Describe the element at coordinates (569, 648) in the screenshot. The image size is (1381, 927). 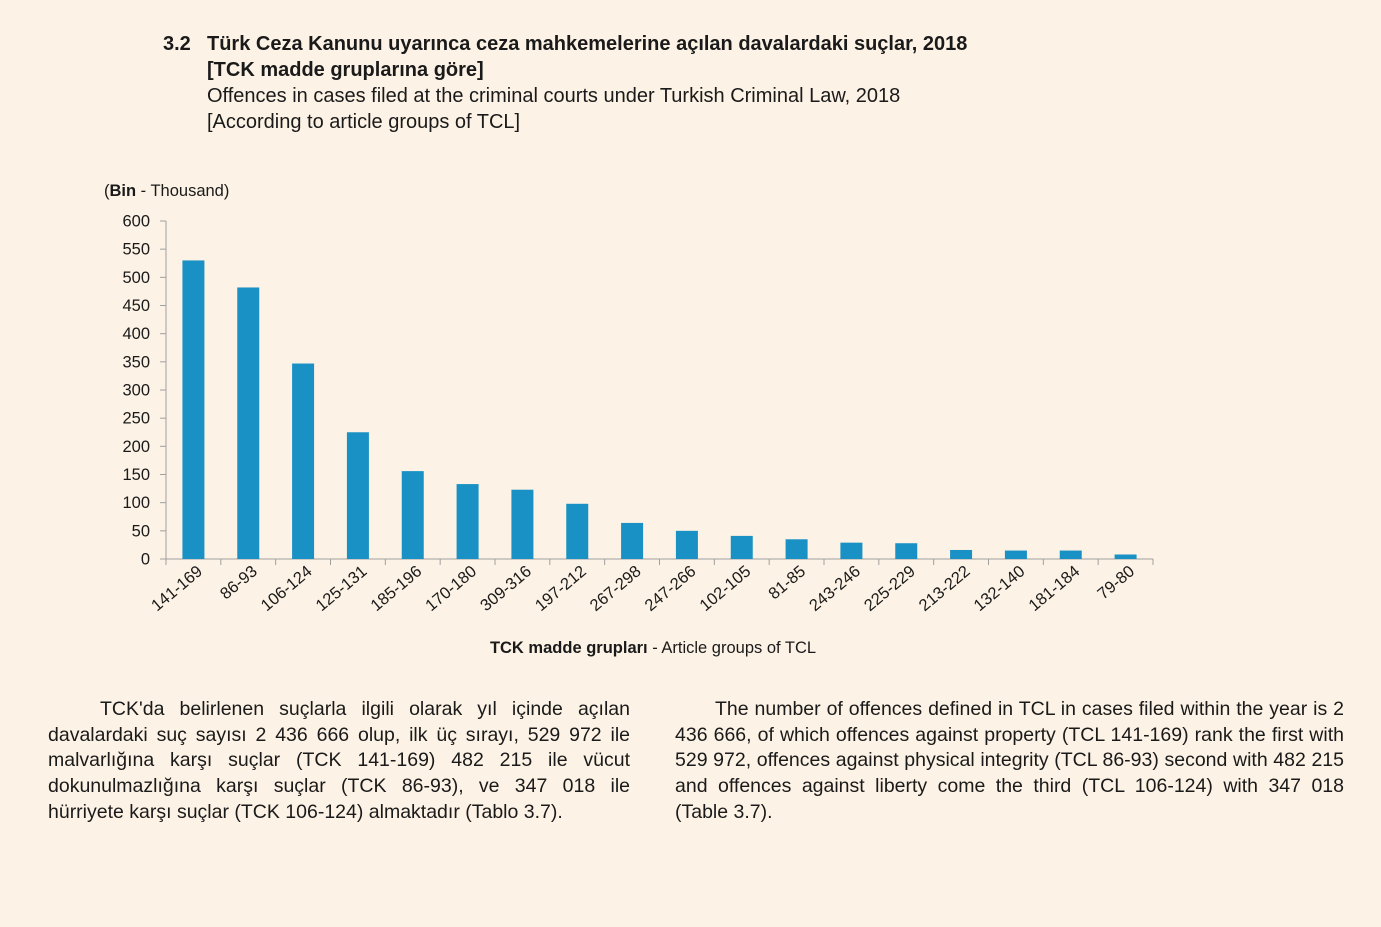
I see `x-axis-label-bold: TCK madde grupları` at that location.